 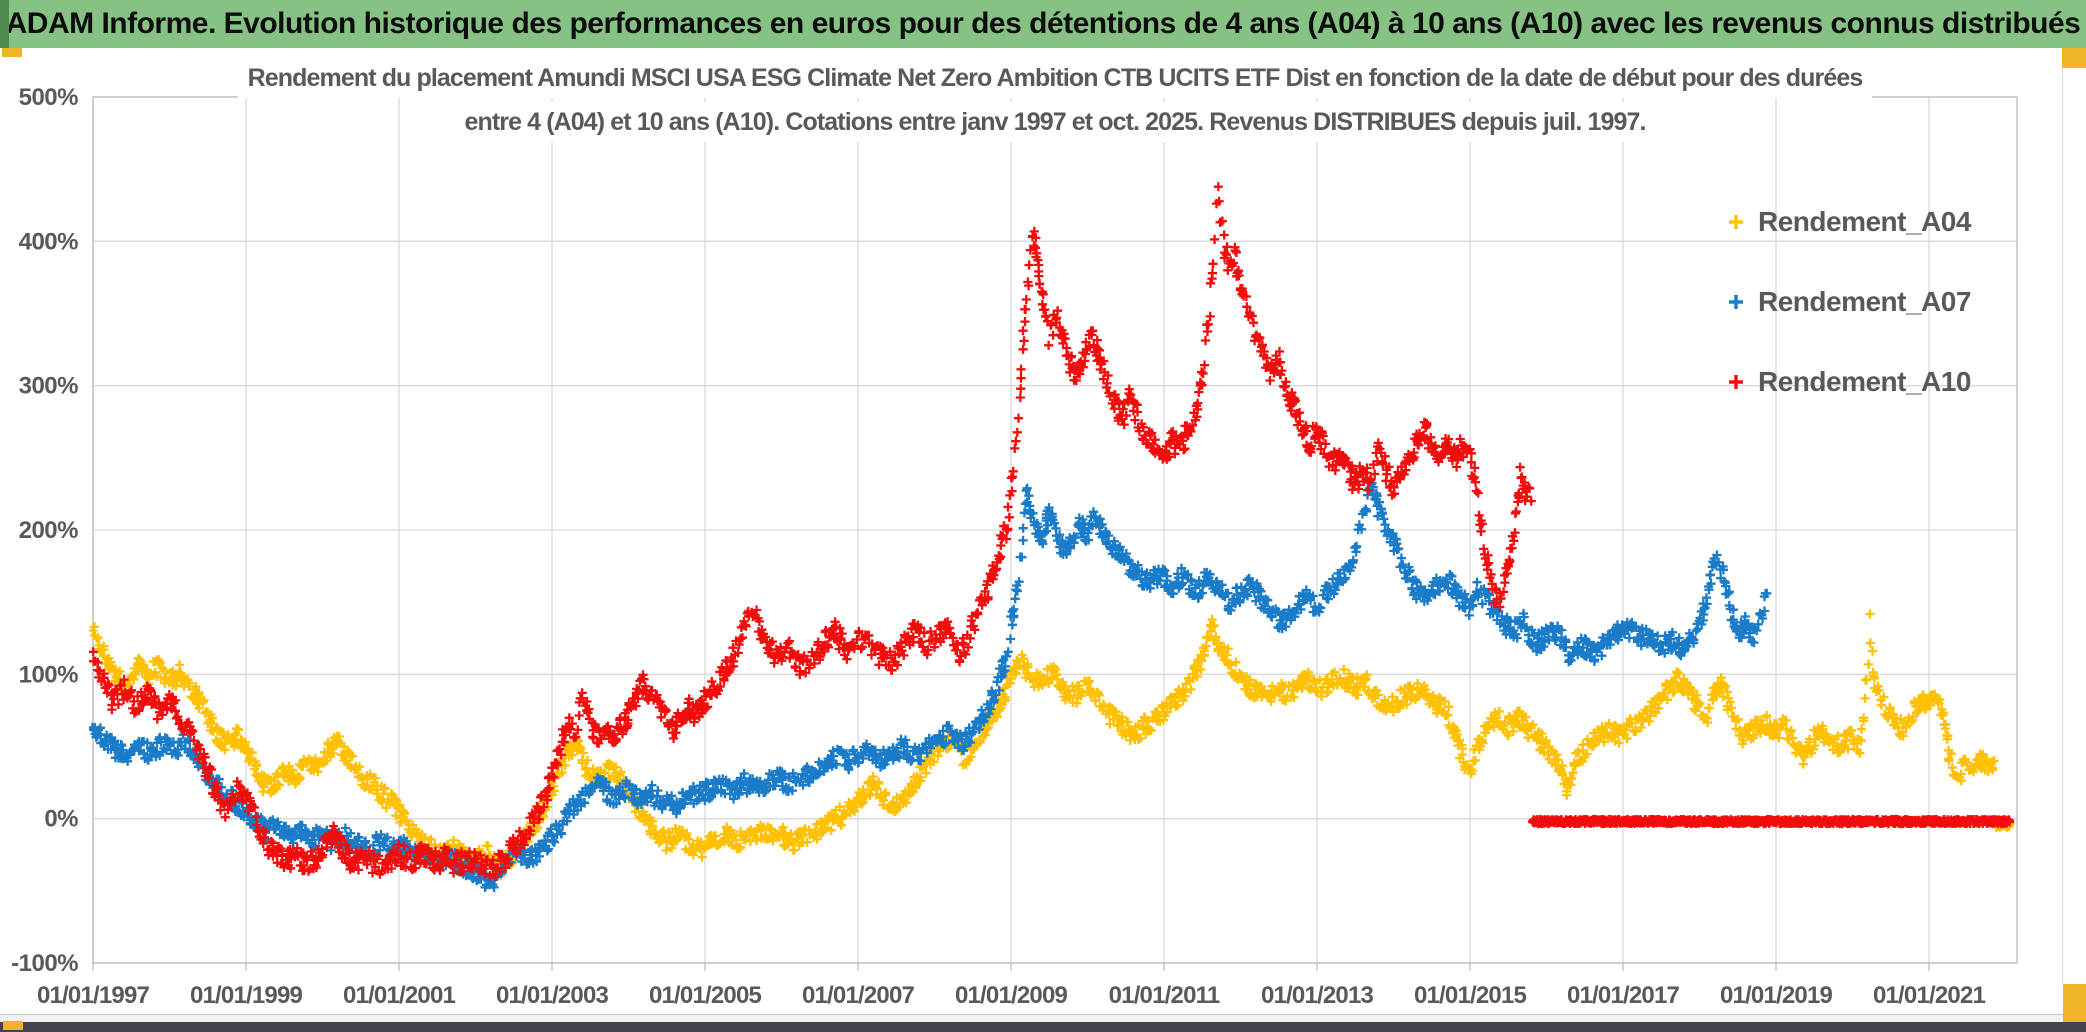 What do you see at coordinates (1623, 995) in the screenshot?
I see `x-axis-label: 01/01/2017` at bounding box center [1623, 995].